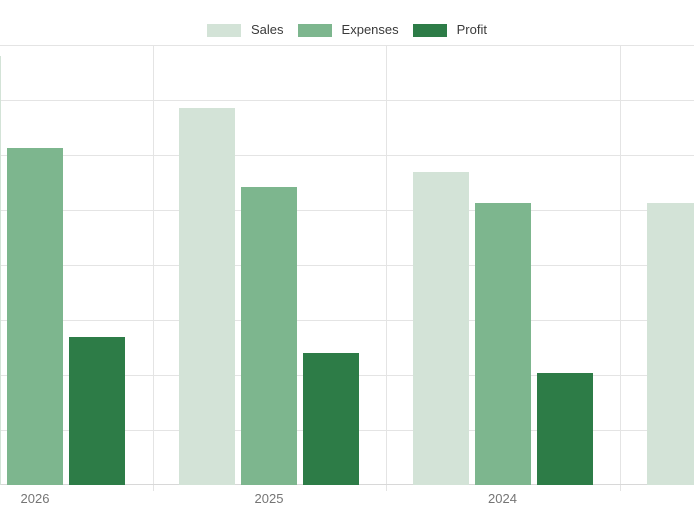  Describe the element at coordinates (314, 30) in the screenshot. I see `expenses-swatch-icon` at that location.